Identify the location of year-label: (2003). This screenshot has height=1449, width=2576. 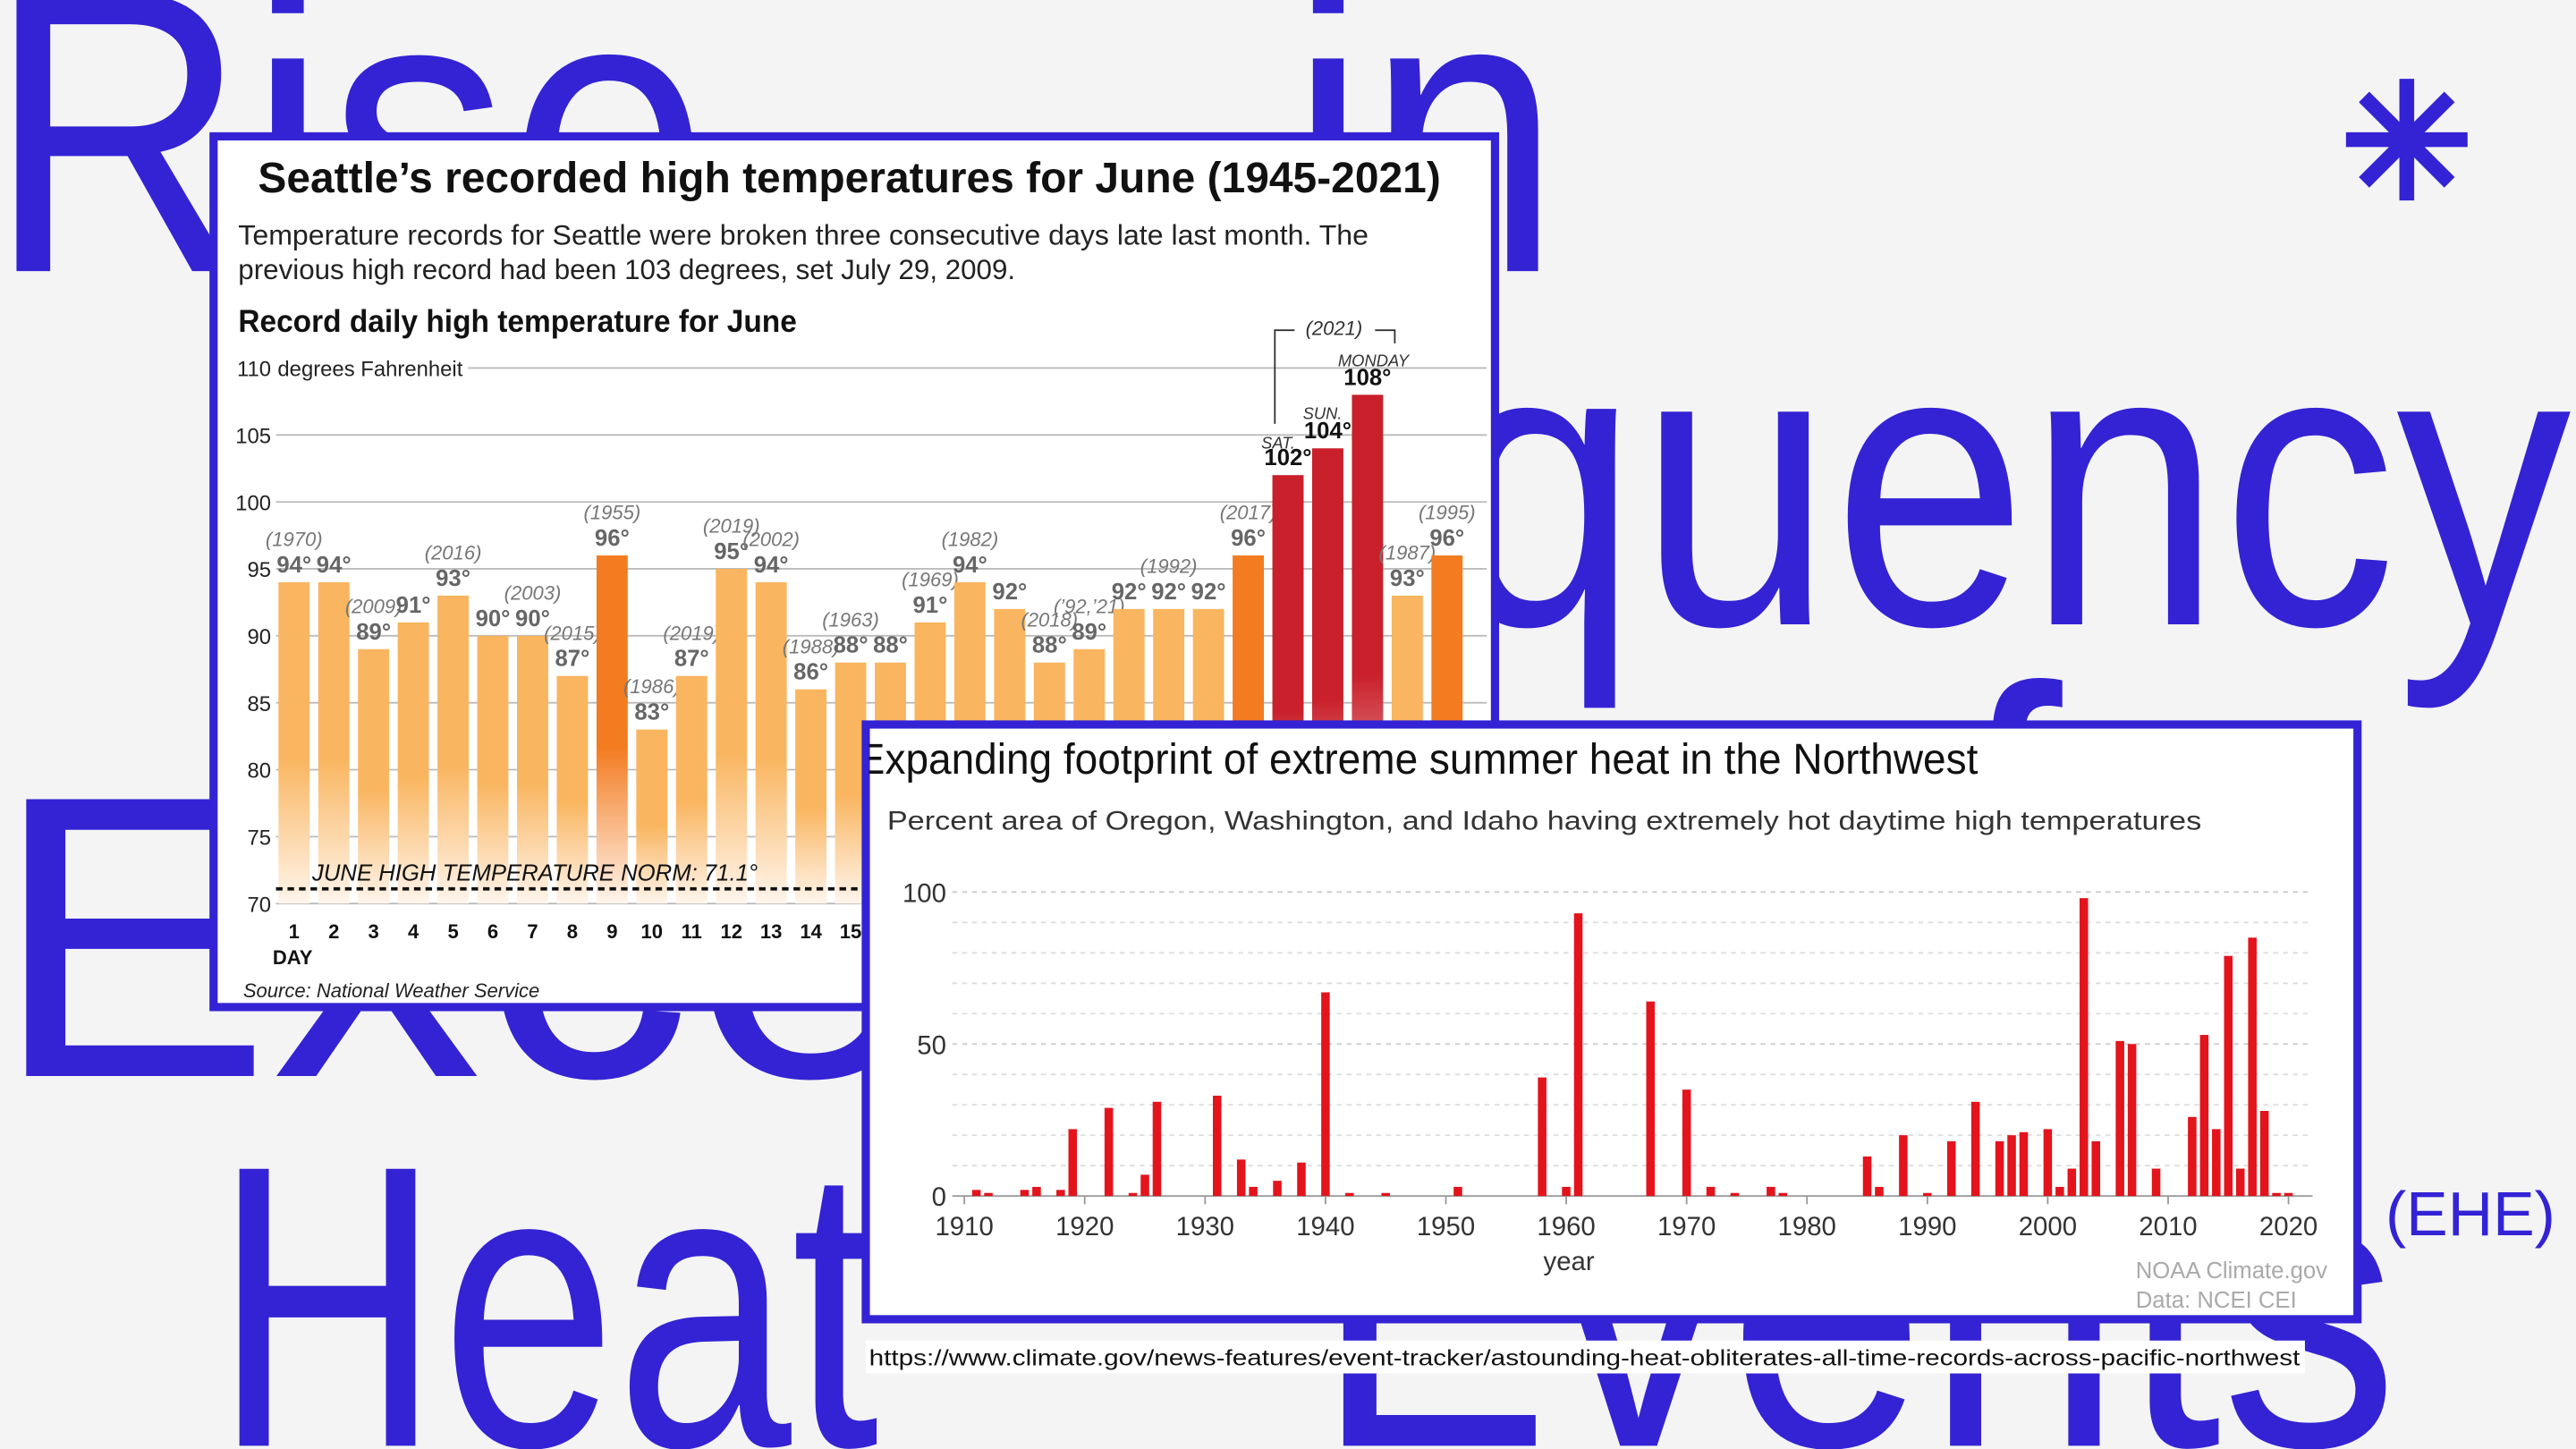
(533, 592).